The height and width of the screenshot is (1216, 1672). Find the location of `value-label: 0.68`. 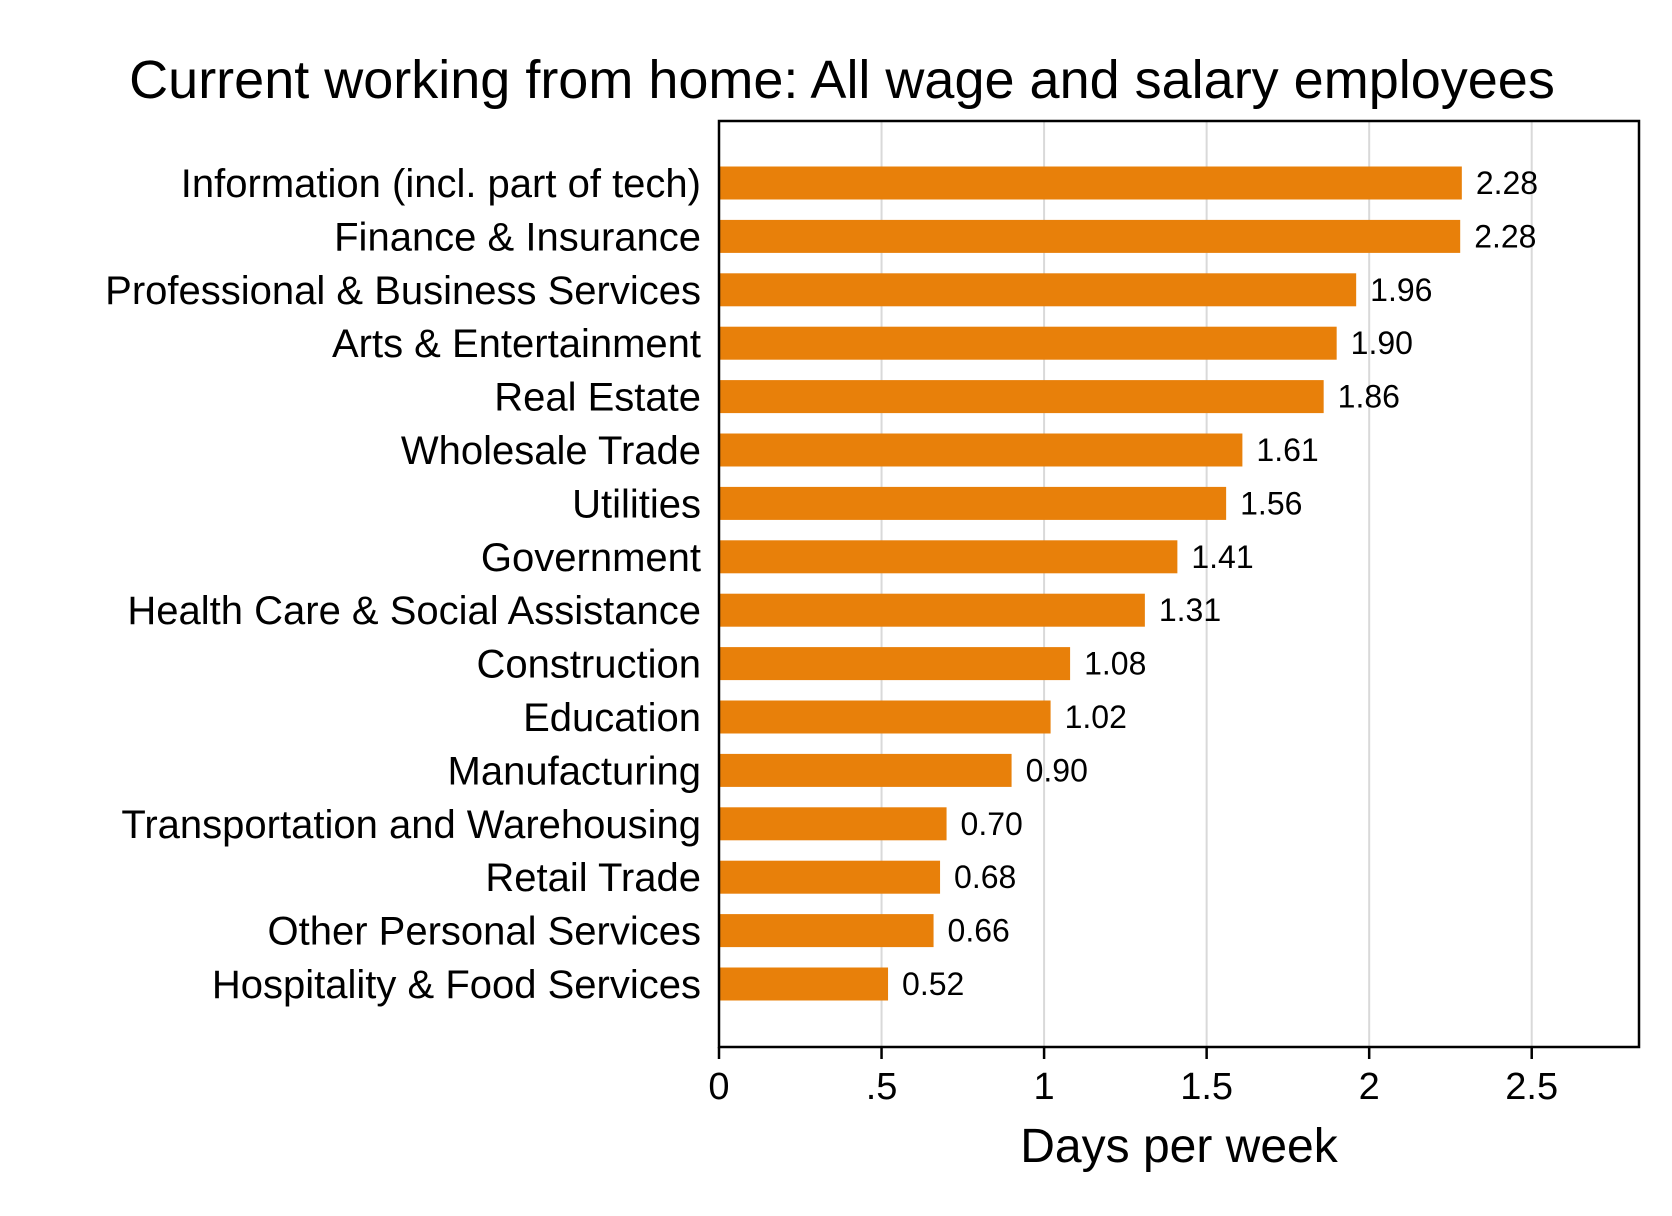

value-label: 0.68 is located at coordinates (985, 877).